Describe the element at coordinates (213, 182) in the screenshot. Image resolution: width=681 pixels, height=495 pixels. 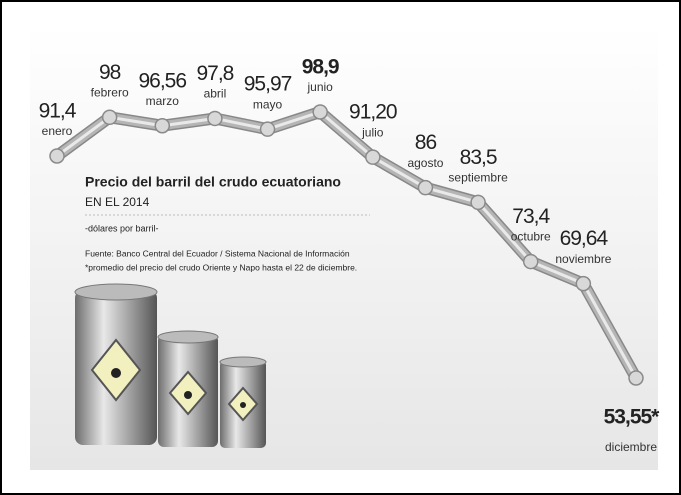
I see `chart-title: Precio del barril del crudo ecuatoriano` at that location.